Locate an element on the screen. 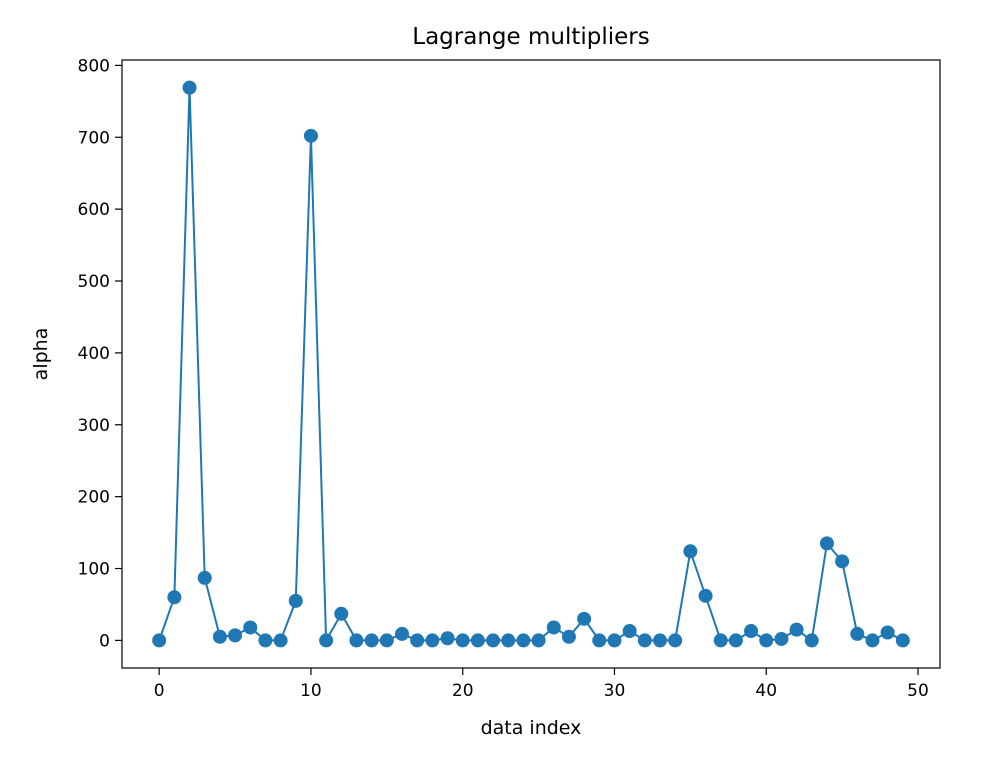 This screenshot has width=988, height=760. y-tick-label: 500 is located at coordinates (94, 282).